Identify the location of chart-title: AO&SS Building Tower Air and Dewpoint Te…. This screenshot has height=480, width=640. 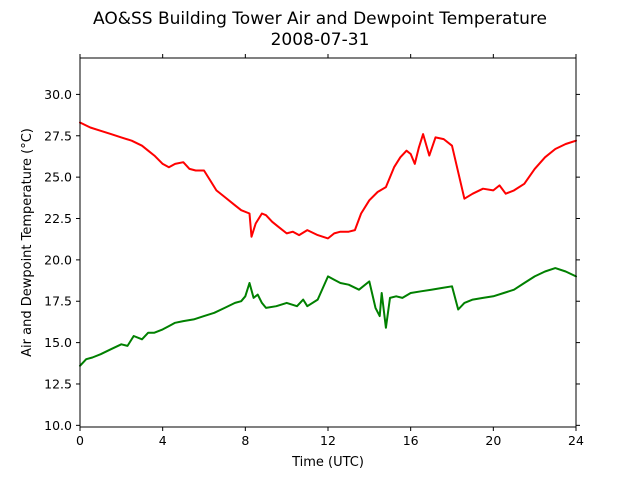
(320, 19).